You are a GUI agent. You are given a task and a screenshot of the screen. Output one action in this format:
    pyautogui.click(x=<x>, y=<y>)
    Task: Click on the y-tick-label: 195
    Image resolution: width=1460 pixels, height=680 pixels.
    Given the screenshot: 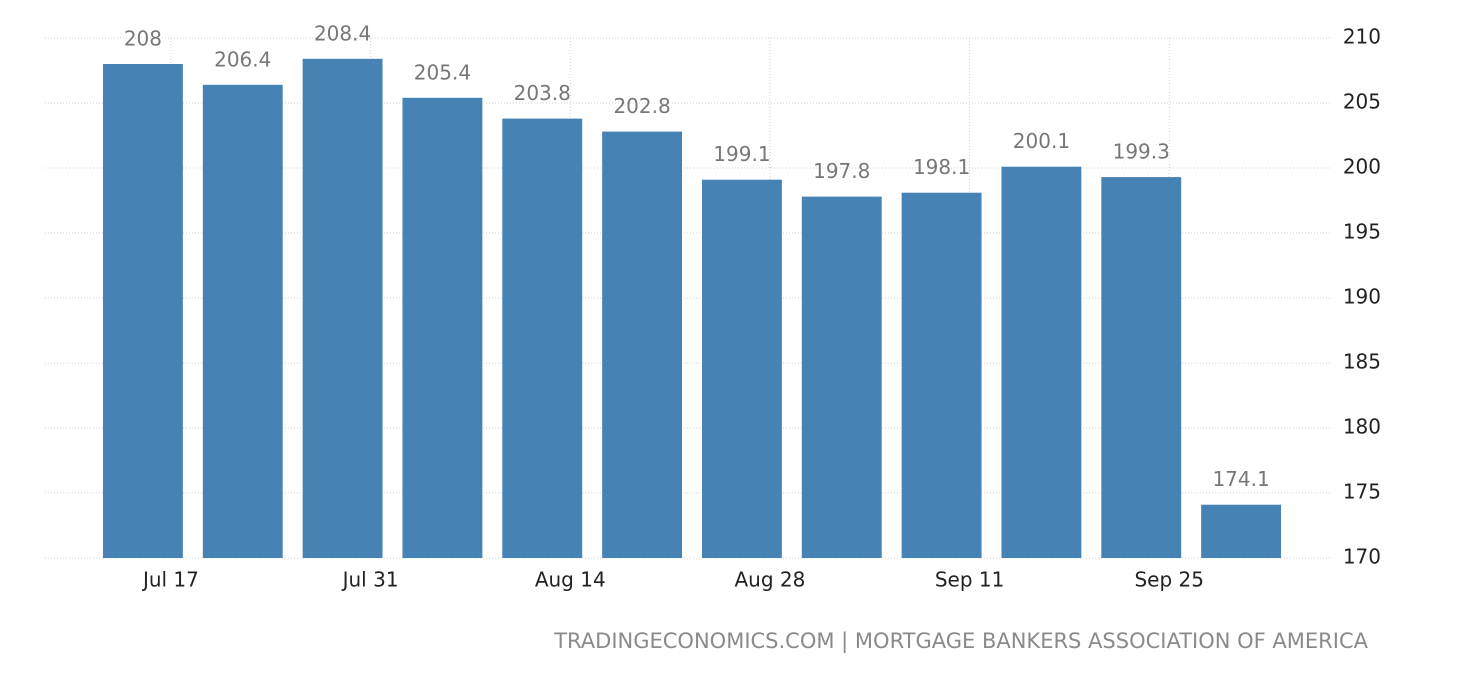 What is the action you would take?
    pyautogui.click(x=1362, y=232)
    